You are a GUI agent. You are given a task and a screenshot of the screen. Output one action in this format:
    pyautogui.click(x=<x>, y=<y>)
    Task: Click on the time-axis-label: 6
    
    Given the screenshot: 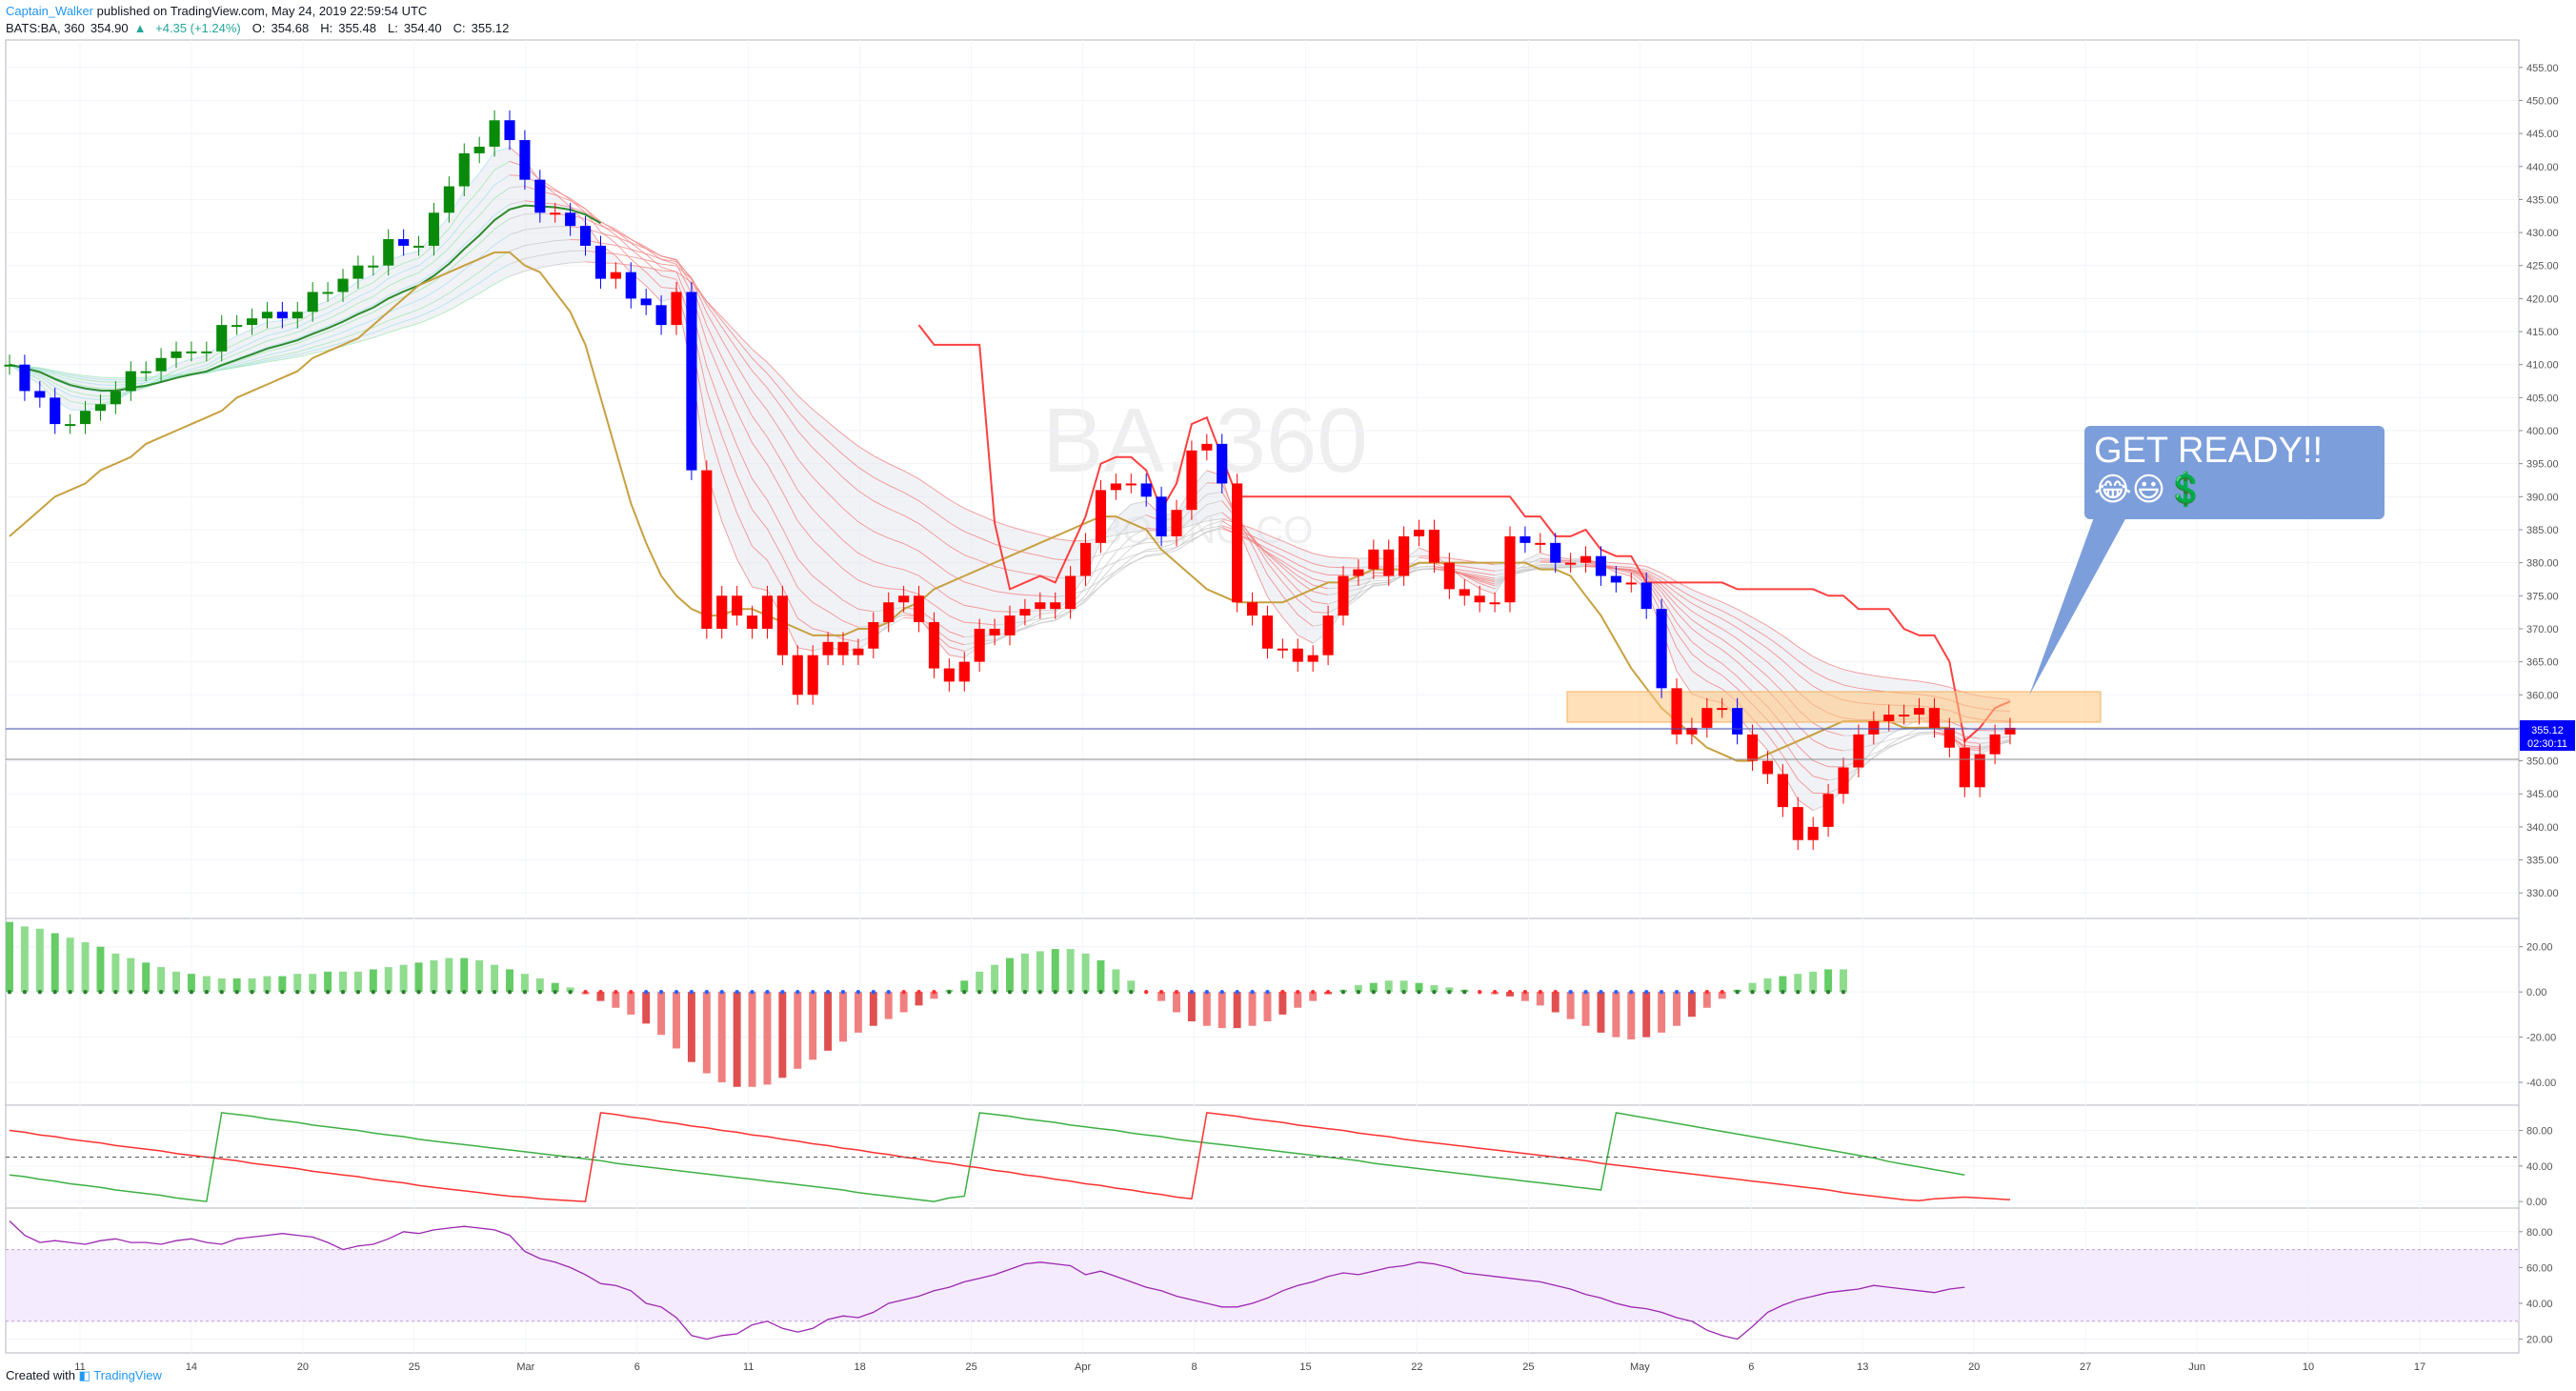 What is the action you would take?
    pyautogui.click(x=637, y=1367)
    